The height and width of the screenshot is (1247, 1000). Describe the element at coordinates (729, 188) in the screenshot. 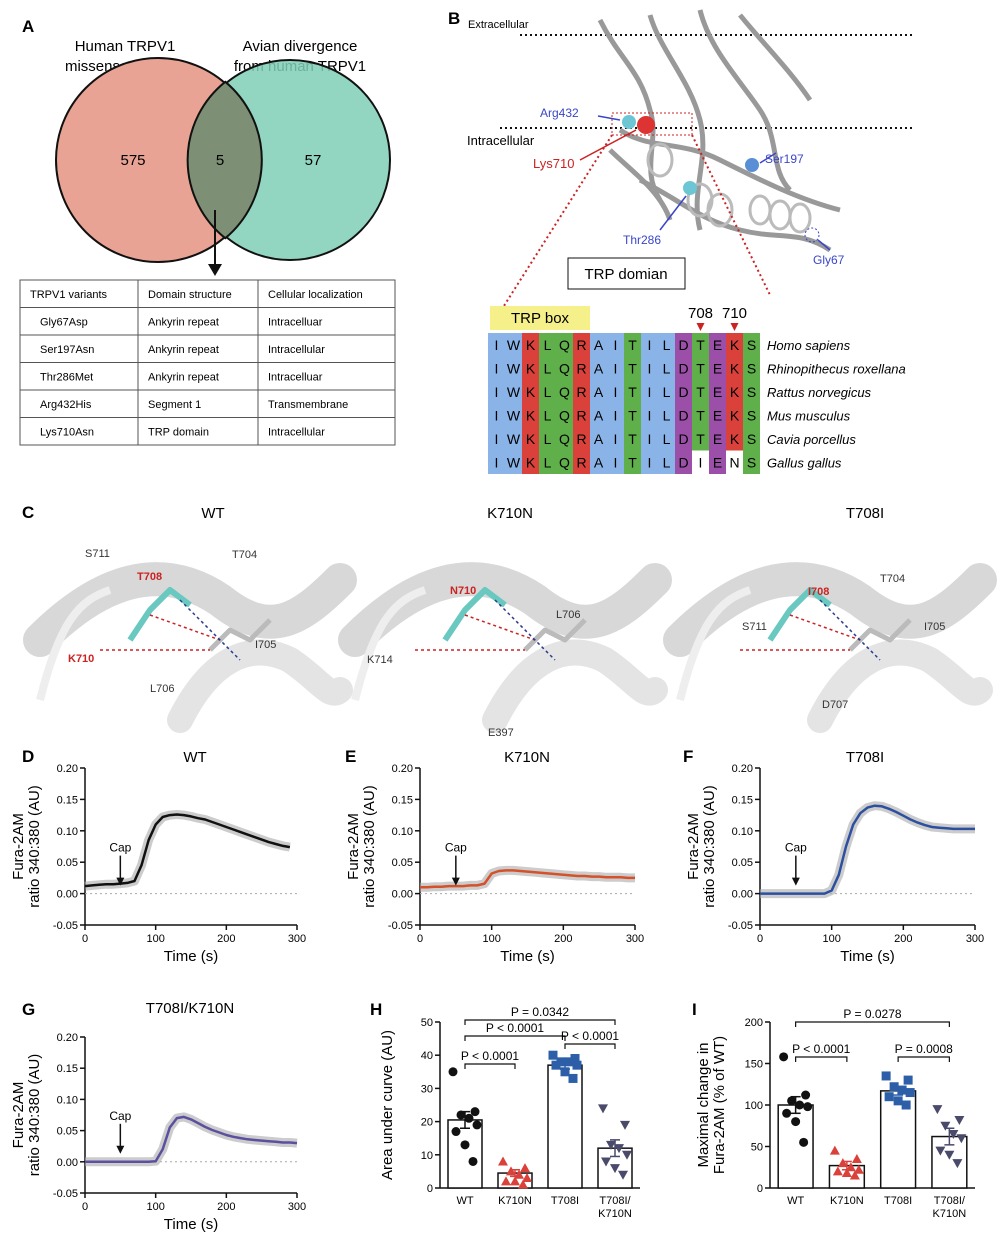

I see `protein-helices` at that location.